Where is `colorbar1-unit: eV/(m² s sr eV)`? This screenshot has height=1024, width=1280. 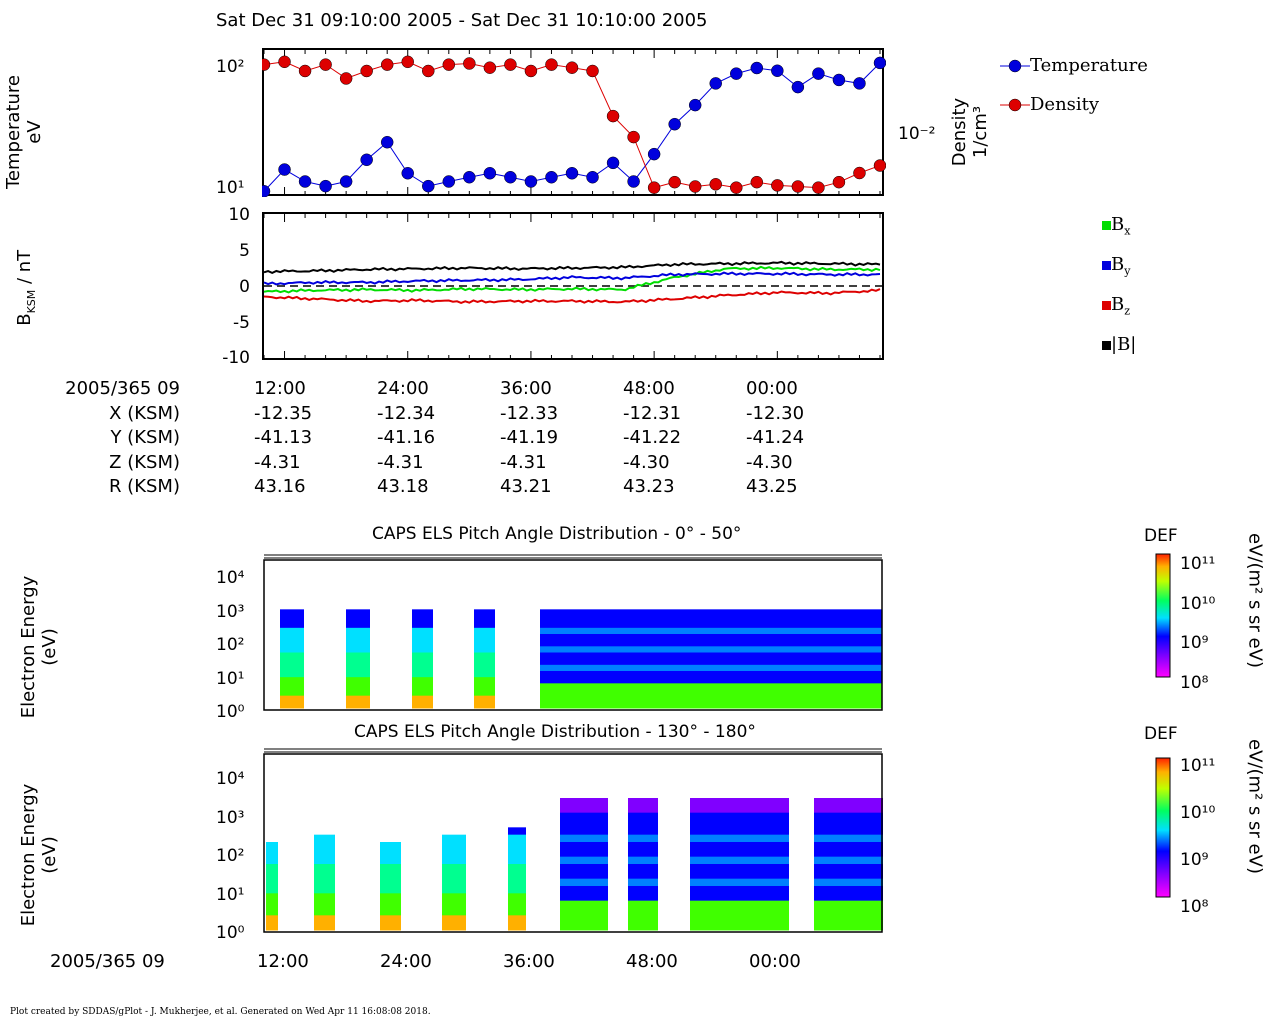
colorbar1-unit: eV/(m² s sr eV) is located at coordinates (1255, 600).